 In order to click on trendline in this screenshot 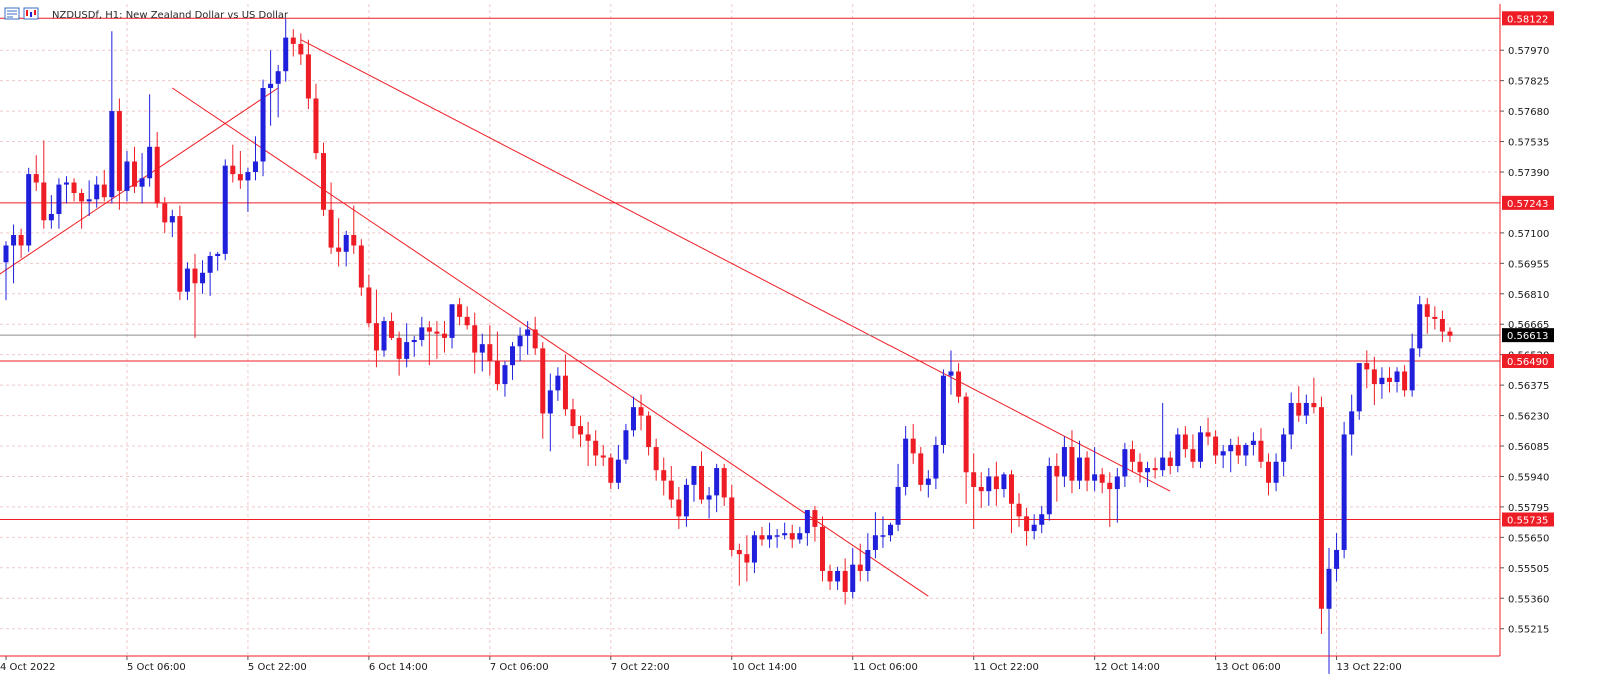, I will do `click(139, 181)`.